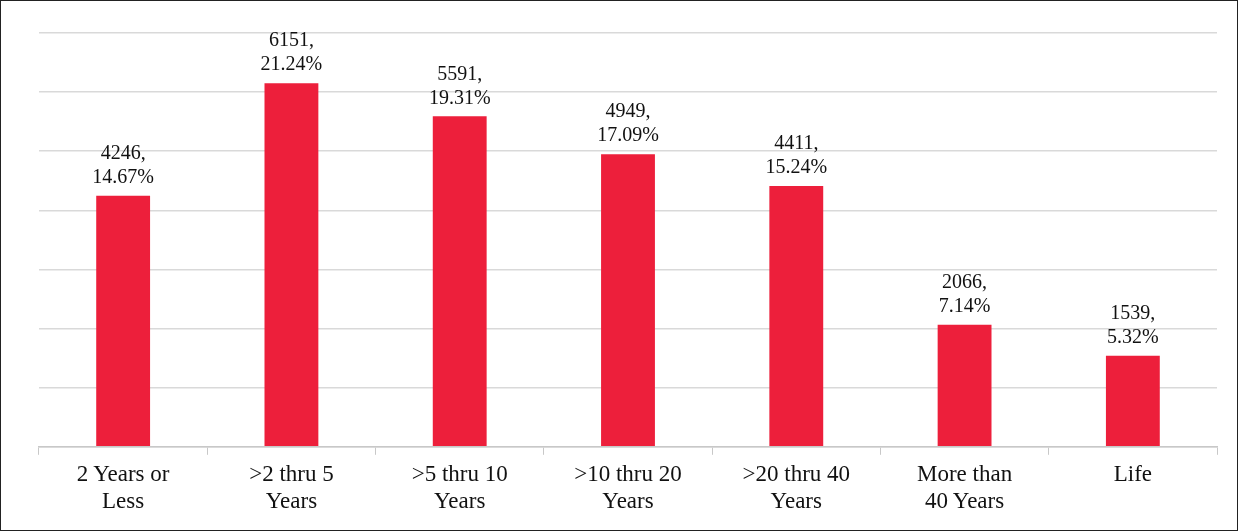  I want to click on x-tick-label: >10 thru 20 Years, so click(628, 487).